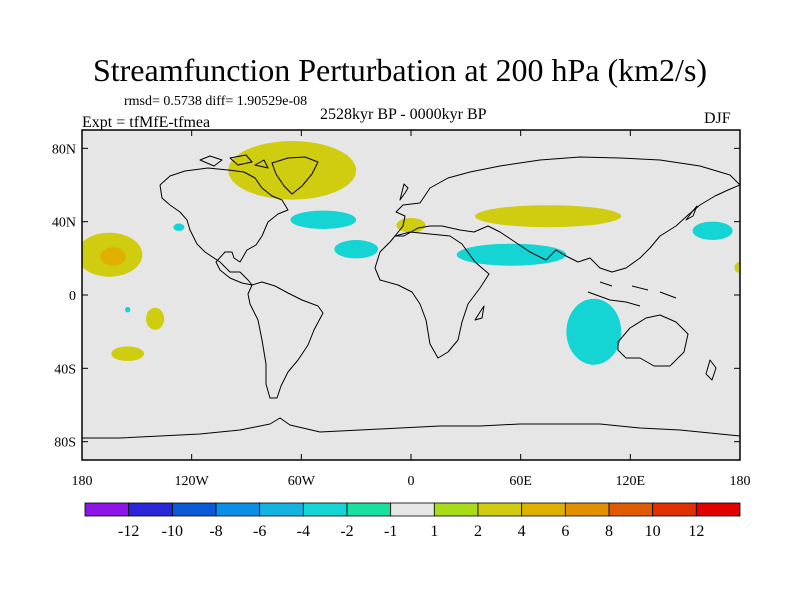  I want to click on colorbar-label: 8, so click(609, 531).